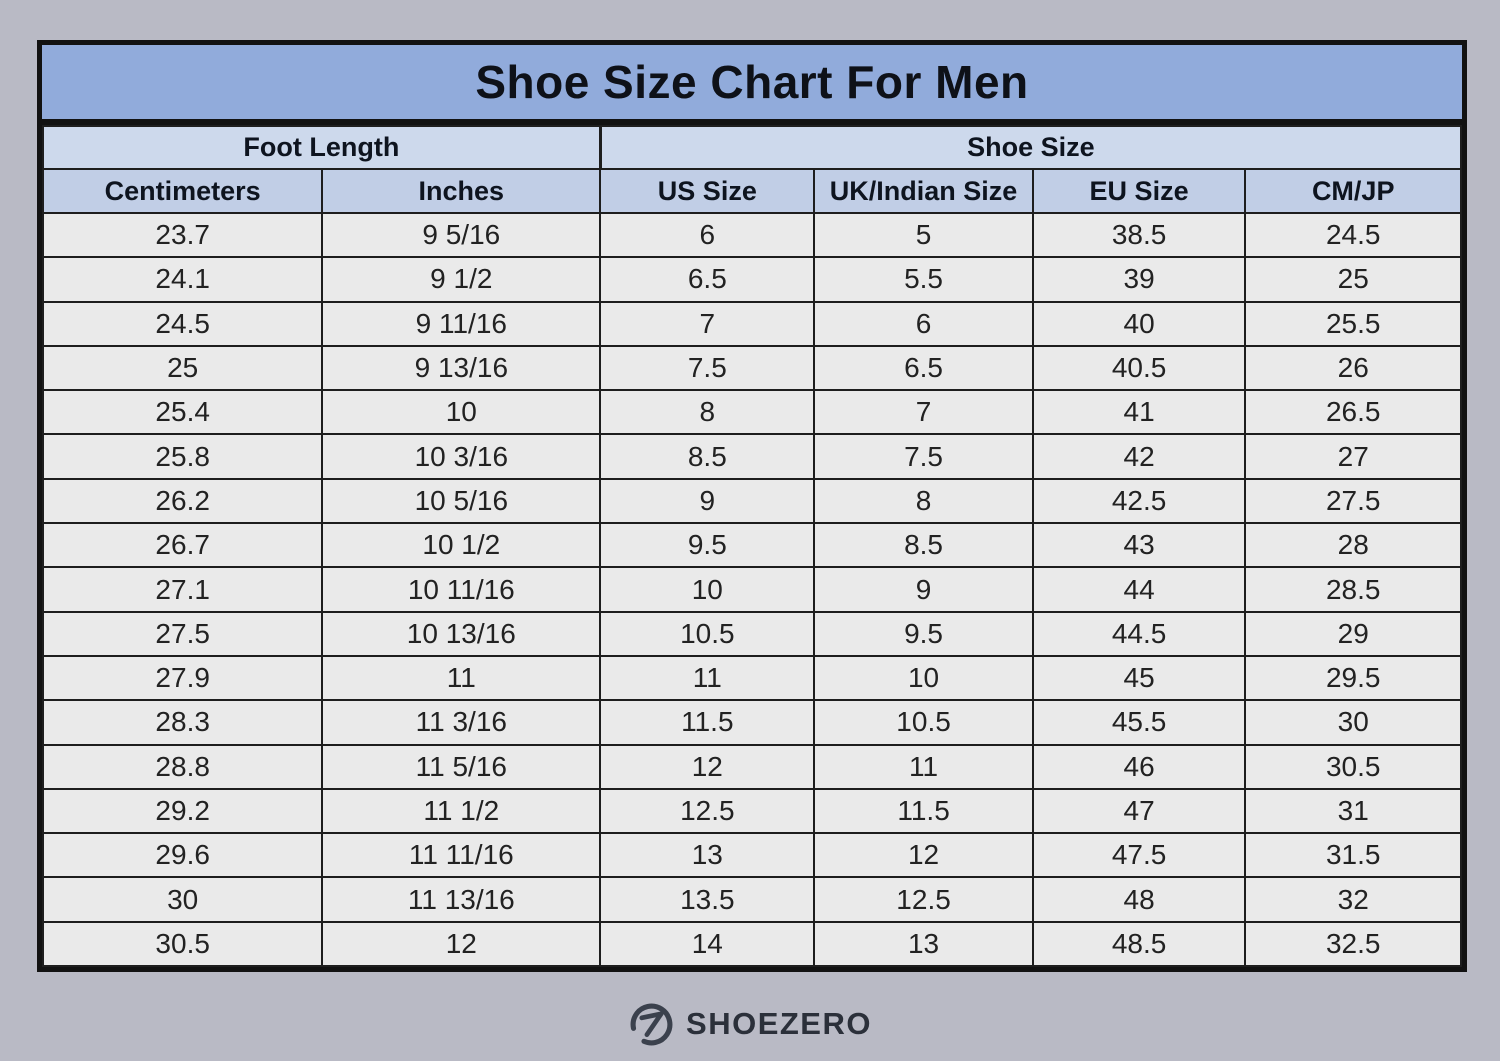 This screenshot has width=1500, height=1061. I want to click on table-cell: 8.5, so click(923, 545).